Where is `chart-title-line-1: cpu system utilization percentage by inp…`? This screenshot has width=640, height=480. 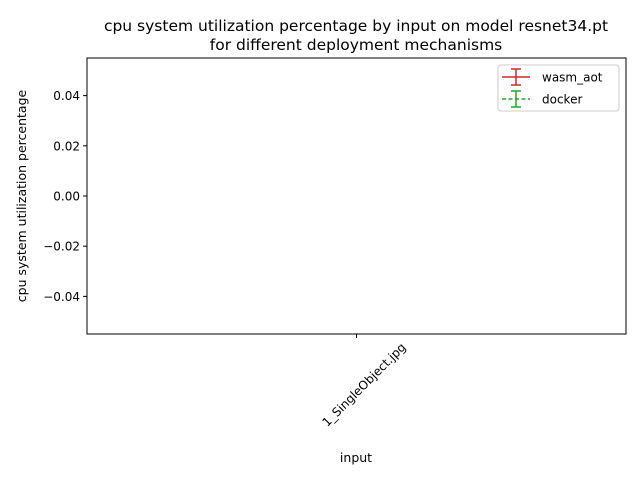
chart-title-line-1: cpu system utilization percentage by inp… is located at coordinates (356, 26).